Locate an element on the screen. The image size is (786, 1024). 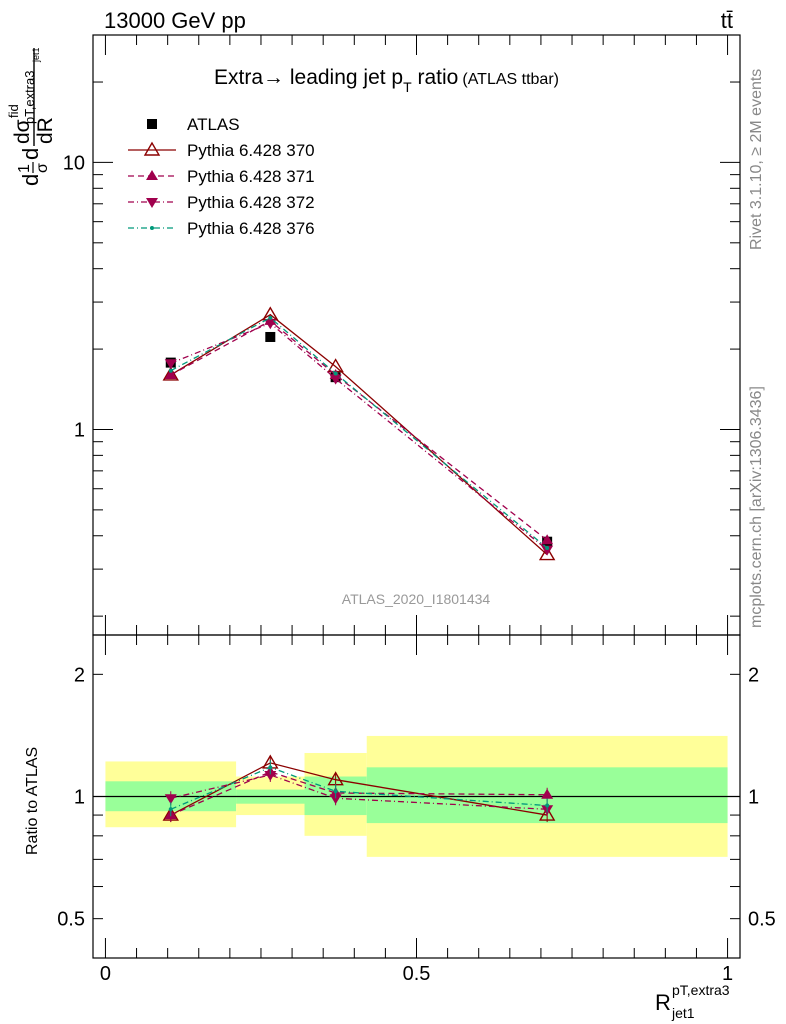
ratio-series-group is located at coordinates (359, 788).